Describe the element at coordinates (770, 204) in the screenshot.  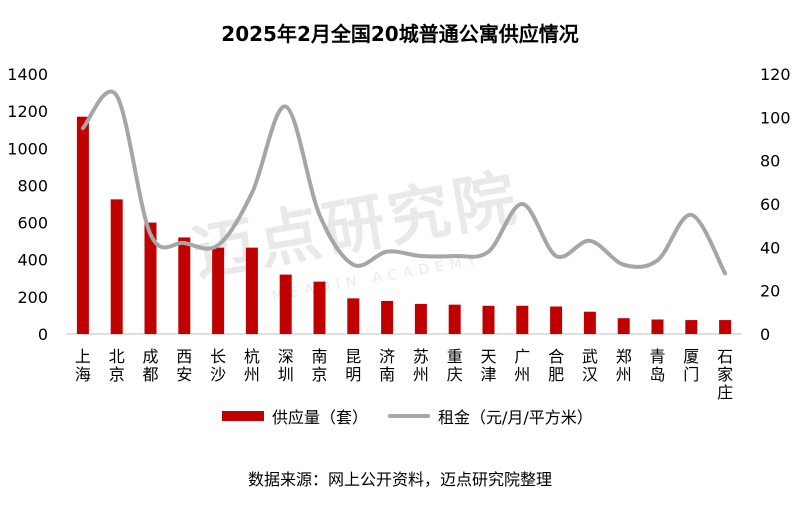
I see `y-right-tick-label: 60` at that location.